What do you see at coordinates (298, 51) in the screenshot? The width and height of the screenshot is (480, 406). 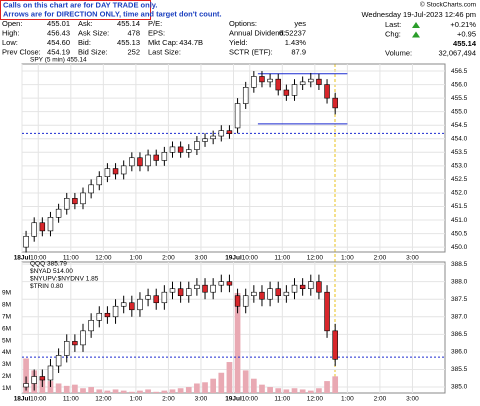 I see `field-value: 87.9` at bounding box center [298, 51].